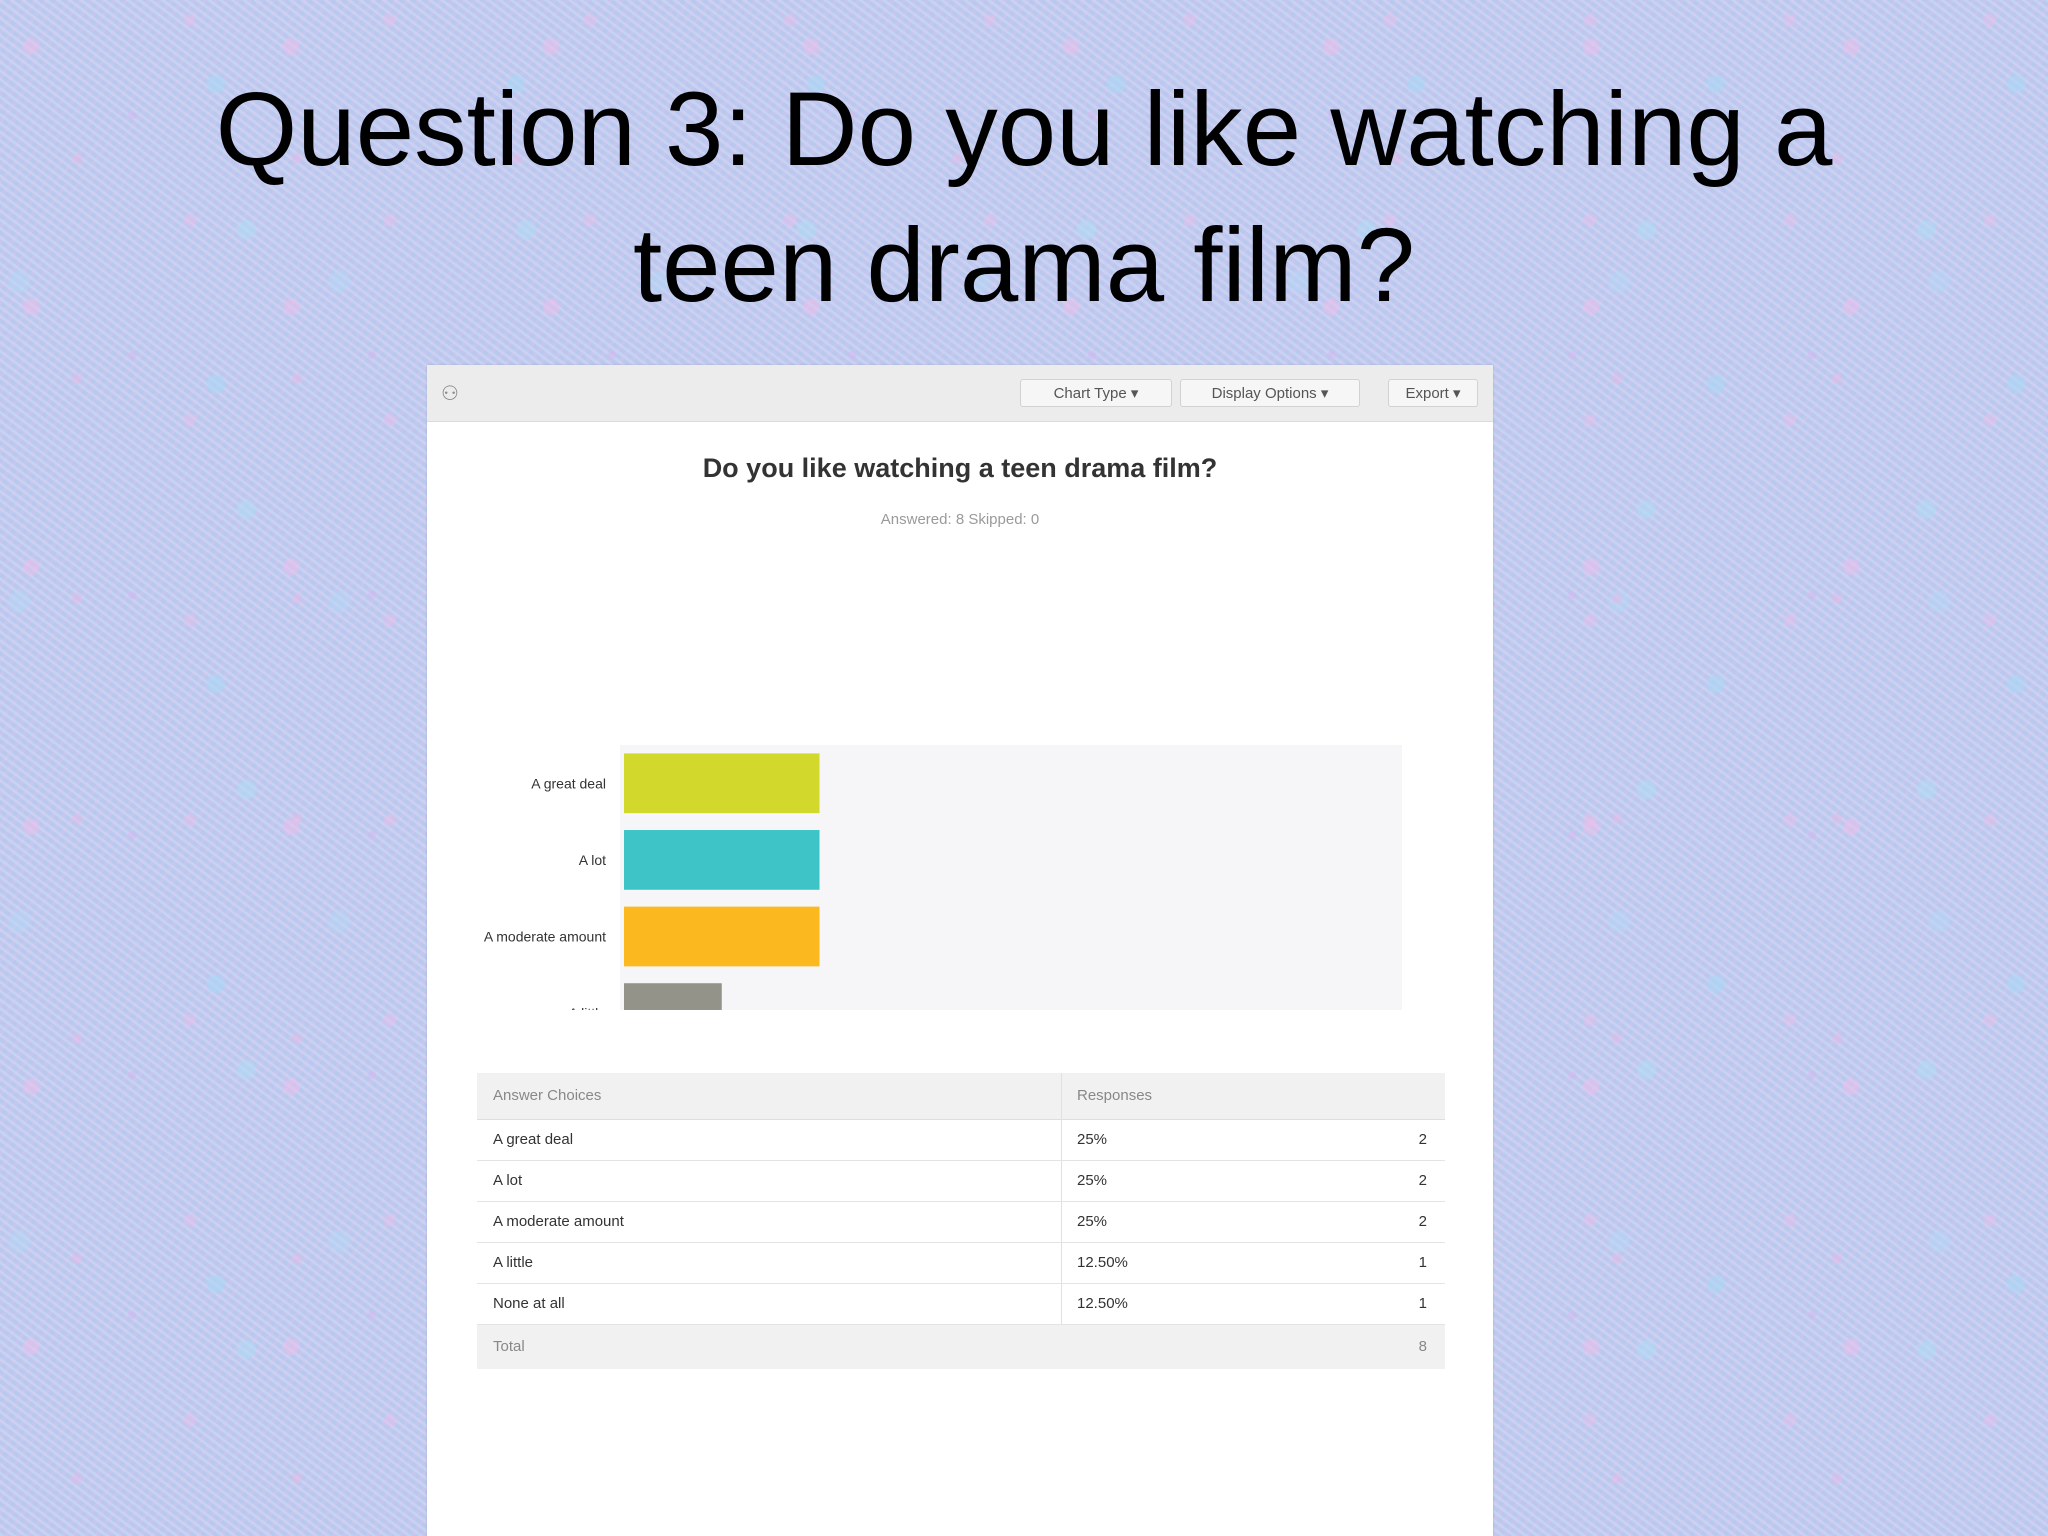 Image resolution: width=2048 pixels, height=1536 pixels. What do you see at coordinates (450, 394) in the screenshot?
I see `chart-icon: ⚇` at bounding box center [450, 394].